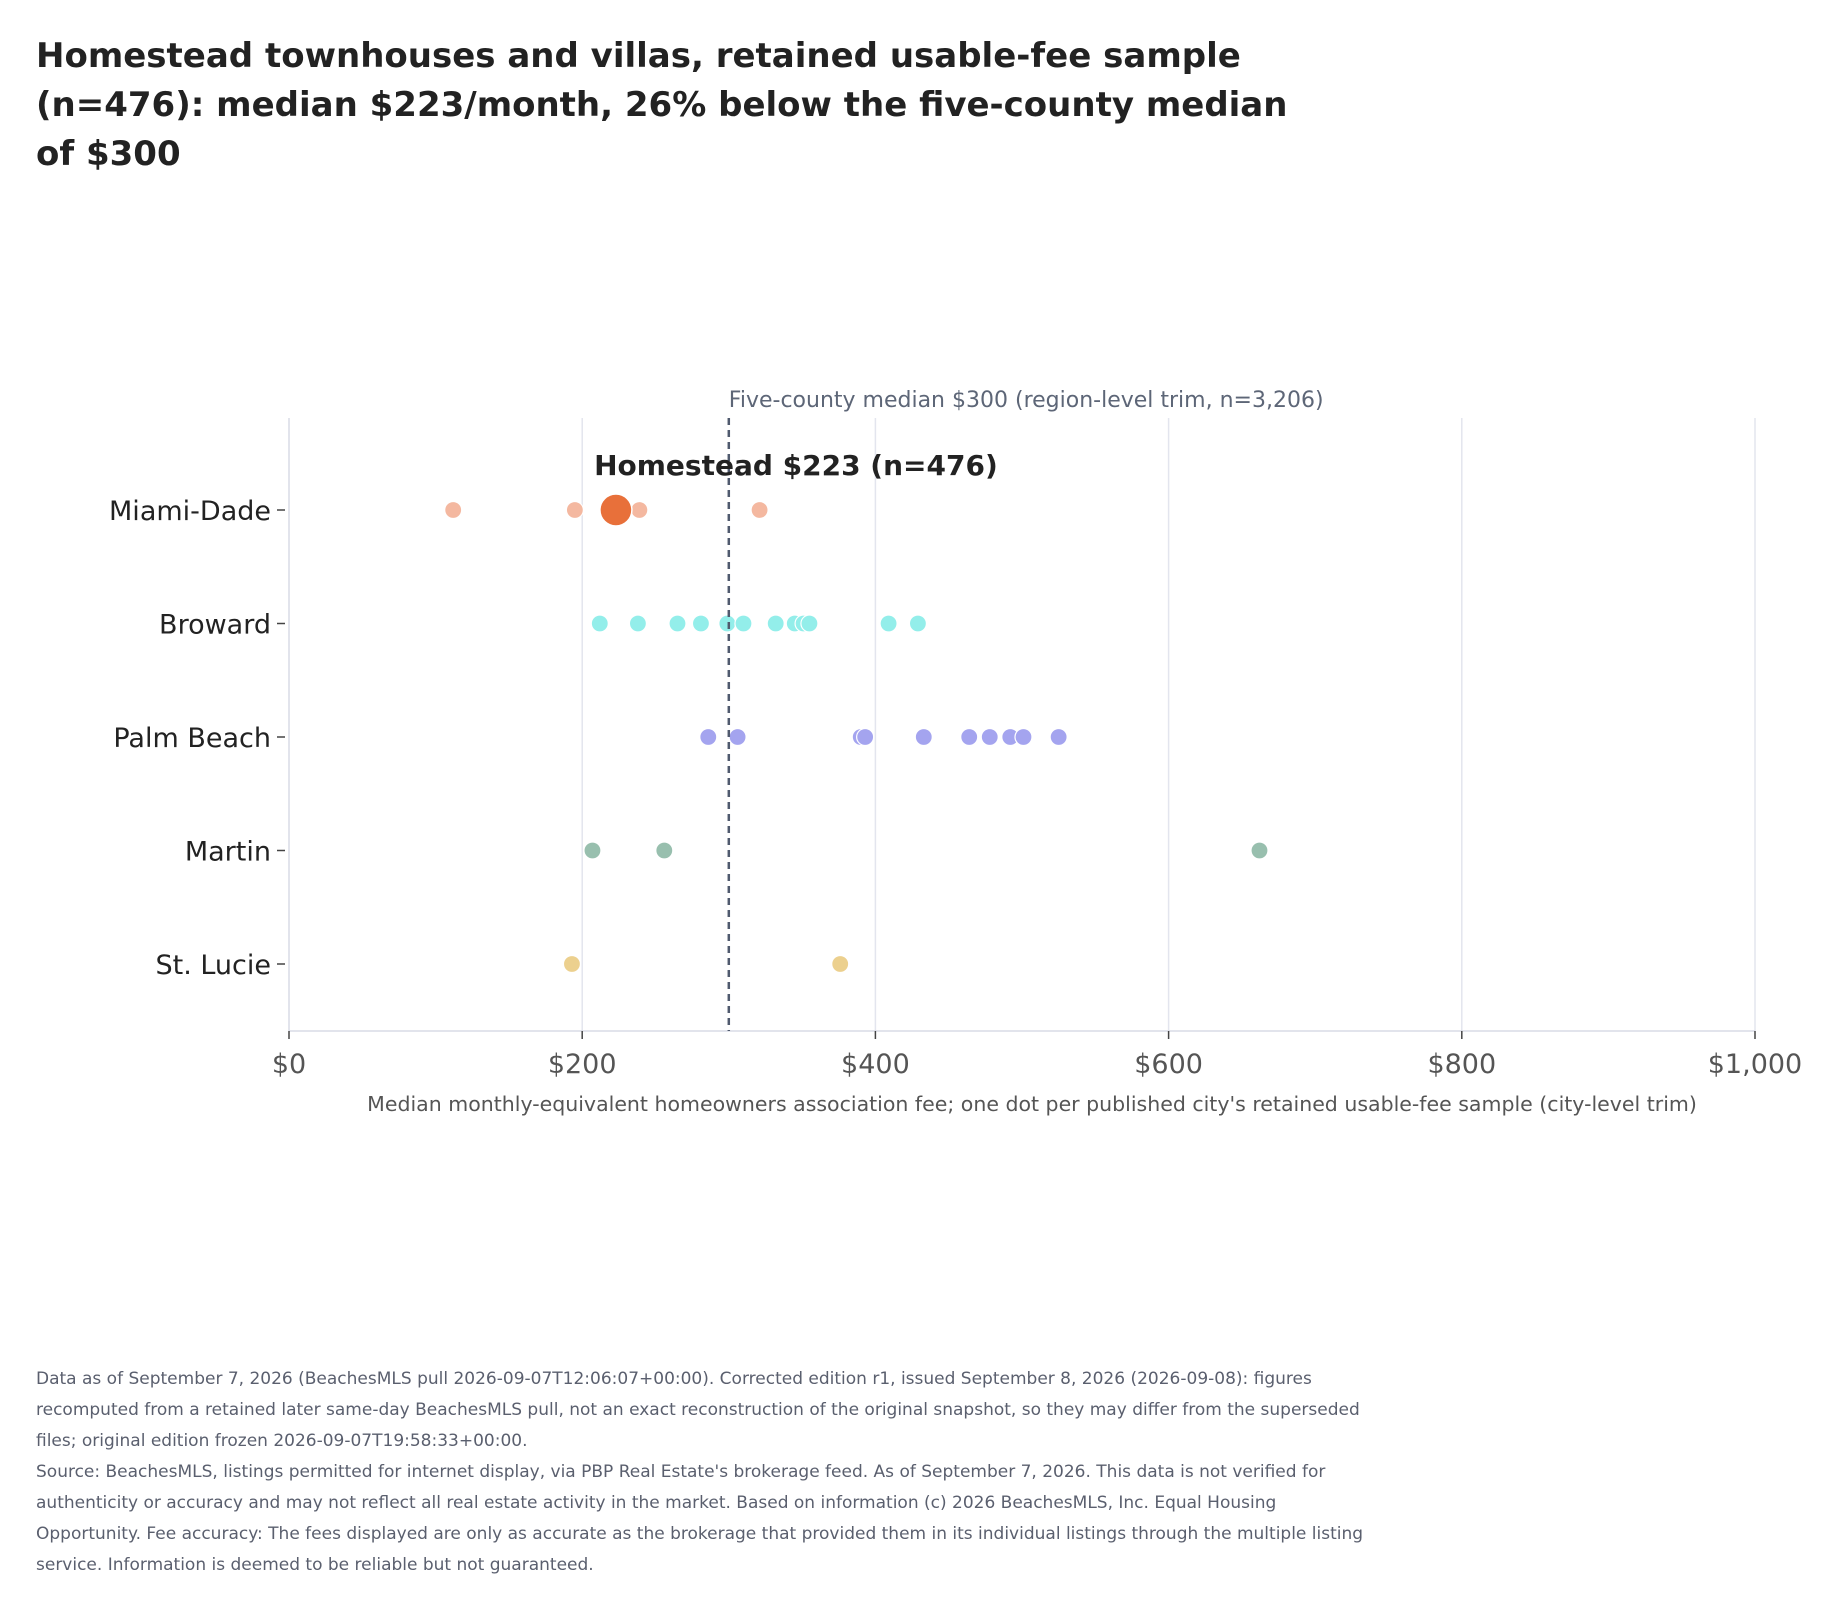 The image size is (1830, 1605). Describe the element at coordinates (796, 465) in the screenshot. I see `highlight-label: Homestead $223 (n=476)` at that location.